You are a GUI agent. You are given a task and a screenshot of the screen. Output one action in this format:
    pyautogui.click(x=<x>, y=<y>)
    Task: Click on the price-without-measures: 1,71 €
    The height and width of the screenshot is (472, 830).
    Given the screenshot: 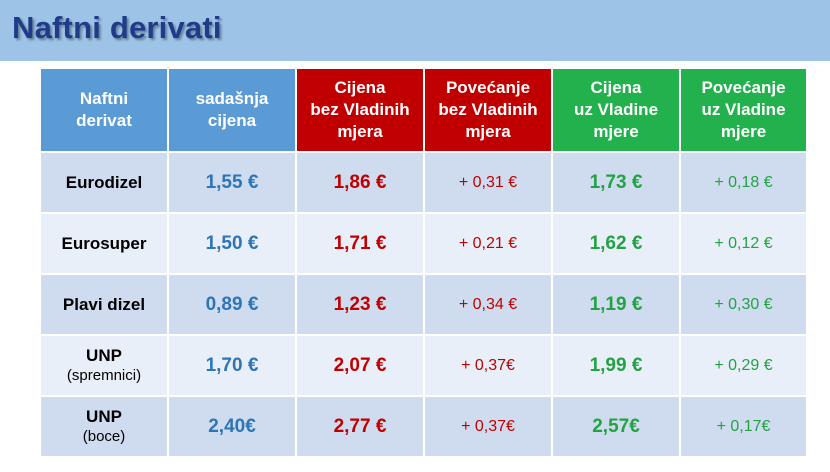 What is the action you would take?
    pyautogui.click(x=361, y=244)
    